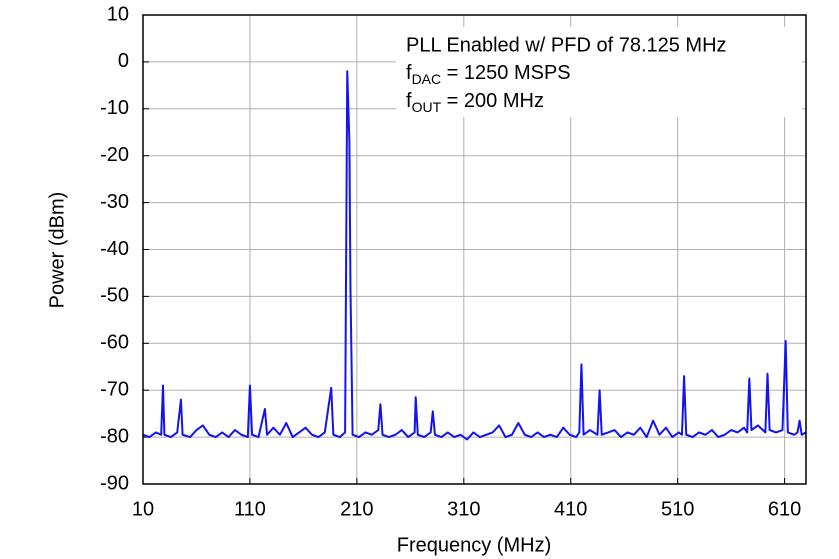 The image size is (839, 559). Describe the element at coordinates (784, 509) in the screenshot. I see `x-tick-label: 610` at that location.